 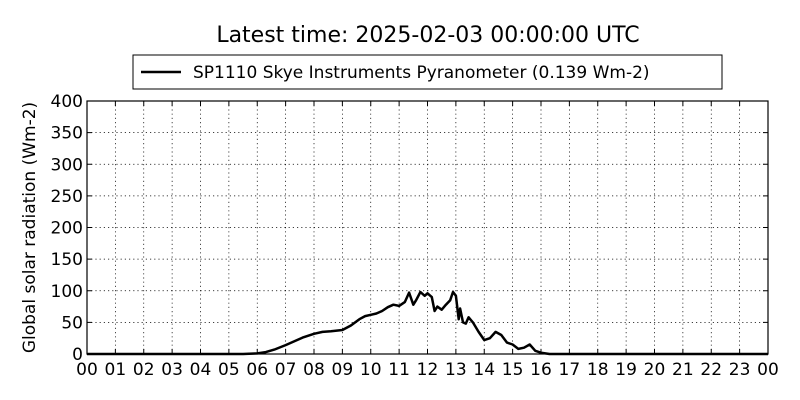 I want to click on y-tick-label: 200, so click(x=67, y=229).